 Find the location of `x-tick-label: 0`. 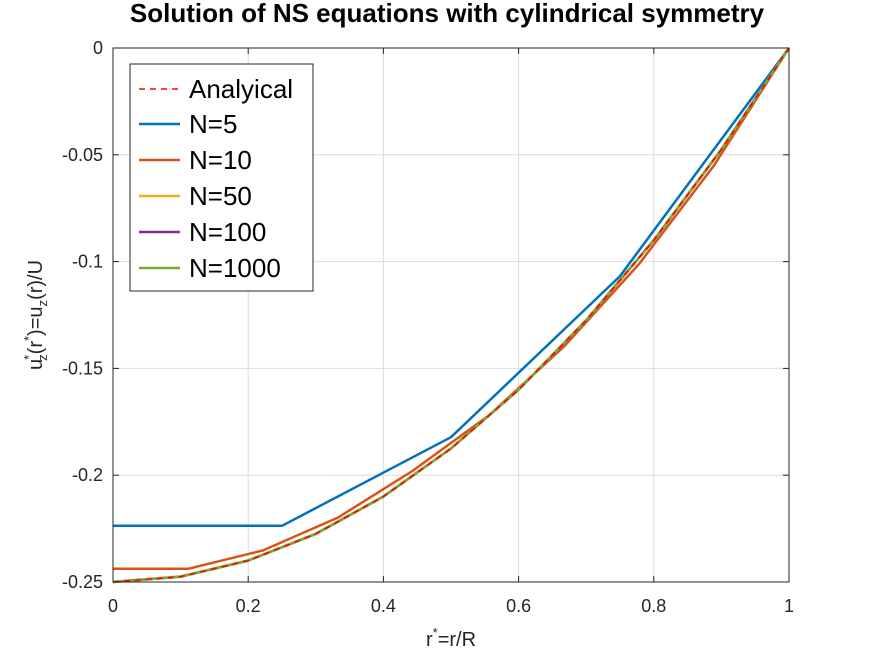

x-tick-label: 0 is located at coordinates (113, 606).